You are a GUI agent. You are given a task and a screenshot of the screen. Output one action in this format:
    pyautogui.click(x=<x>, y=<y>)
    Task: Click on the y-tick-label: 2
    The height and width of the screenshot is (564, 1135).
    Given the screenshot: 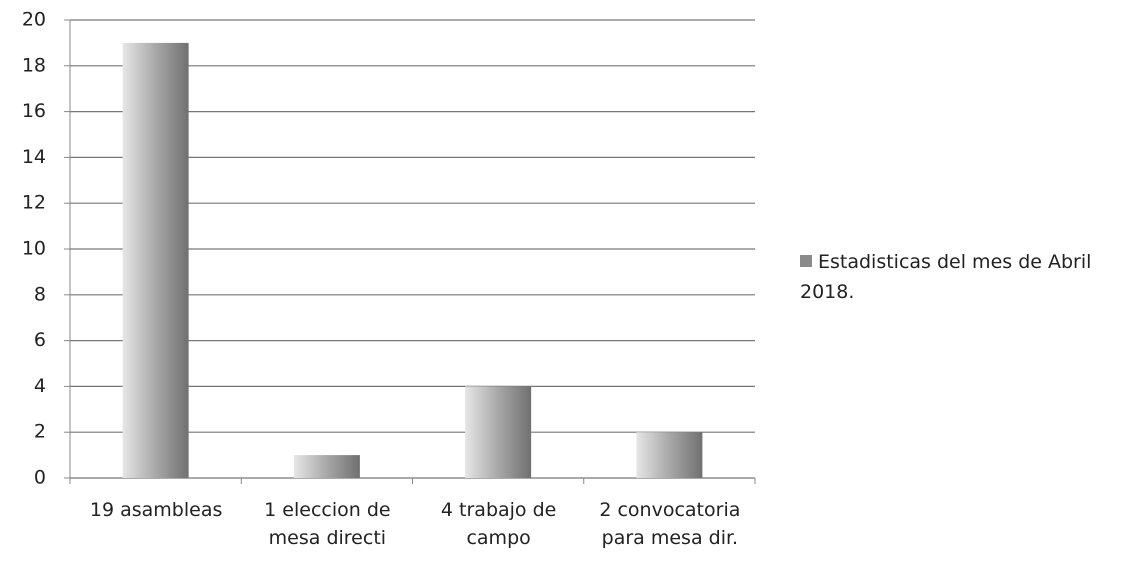 What is the action you would take?
    pyautogui.click(x=40, y=432)
    